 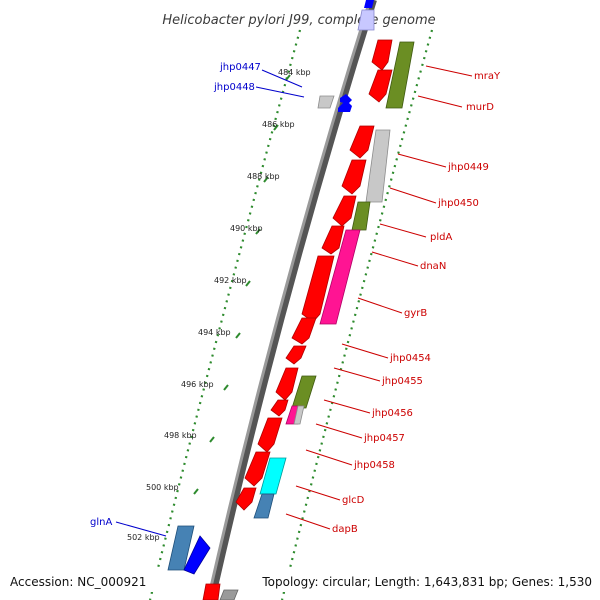 What do you see at coordinates (384, 438) in the screenshot?
I see `gene-label-jhp0457: jhp0457` at bounding box center [384, 438].